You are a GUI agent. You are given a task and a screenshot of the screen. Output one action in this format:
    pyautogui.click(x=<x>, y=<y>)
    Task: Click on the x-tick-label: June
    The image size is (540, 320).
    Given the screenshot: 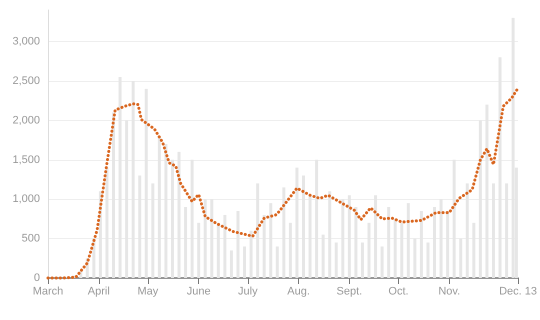 What is the action you would take?
    pyautogui.click(x=198, y=292)
    